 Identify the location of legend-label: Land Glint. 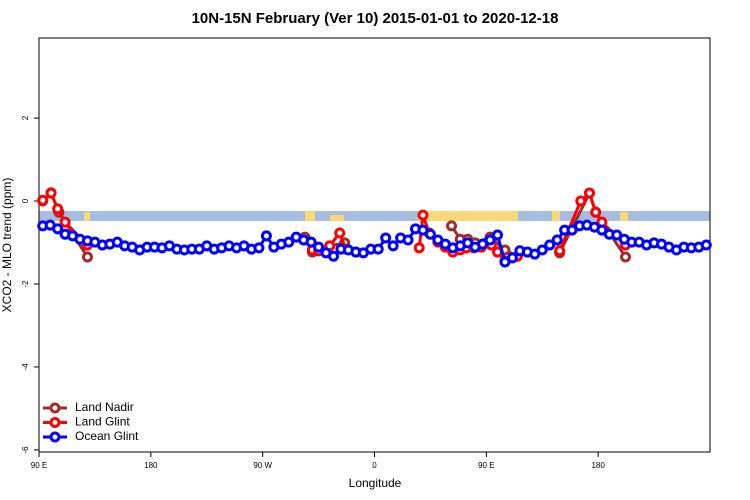
(102, 422).